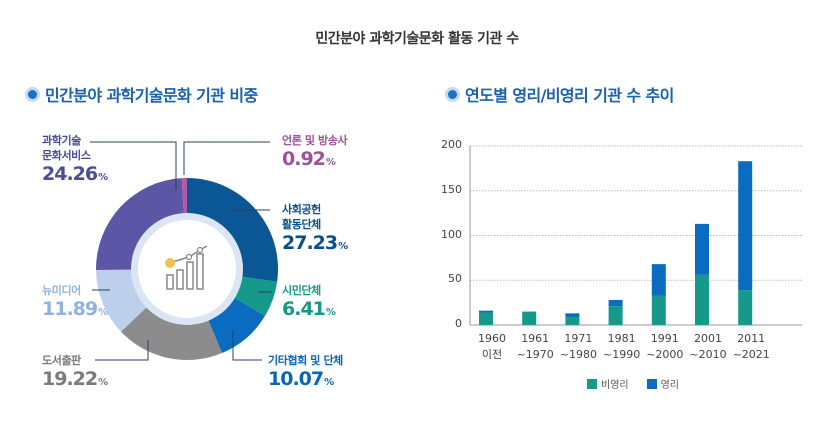 This screenshot has width=834, height=422. I want to click on slice-percent: 6.41%, so click(309, 309).